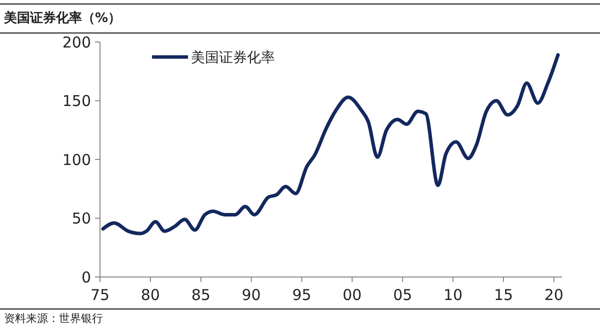 The image size is (600, 328). Describe the element at coordinates (76, 101) in the screenshot. I see `y-tick-label: 150` at that location.